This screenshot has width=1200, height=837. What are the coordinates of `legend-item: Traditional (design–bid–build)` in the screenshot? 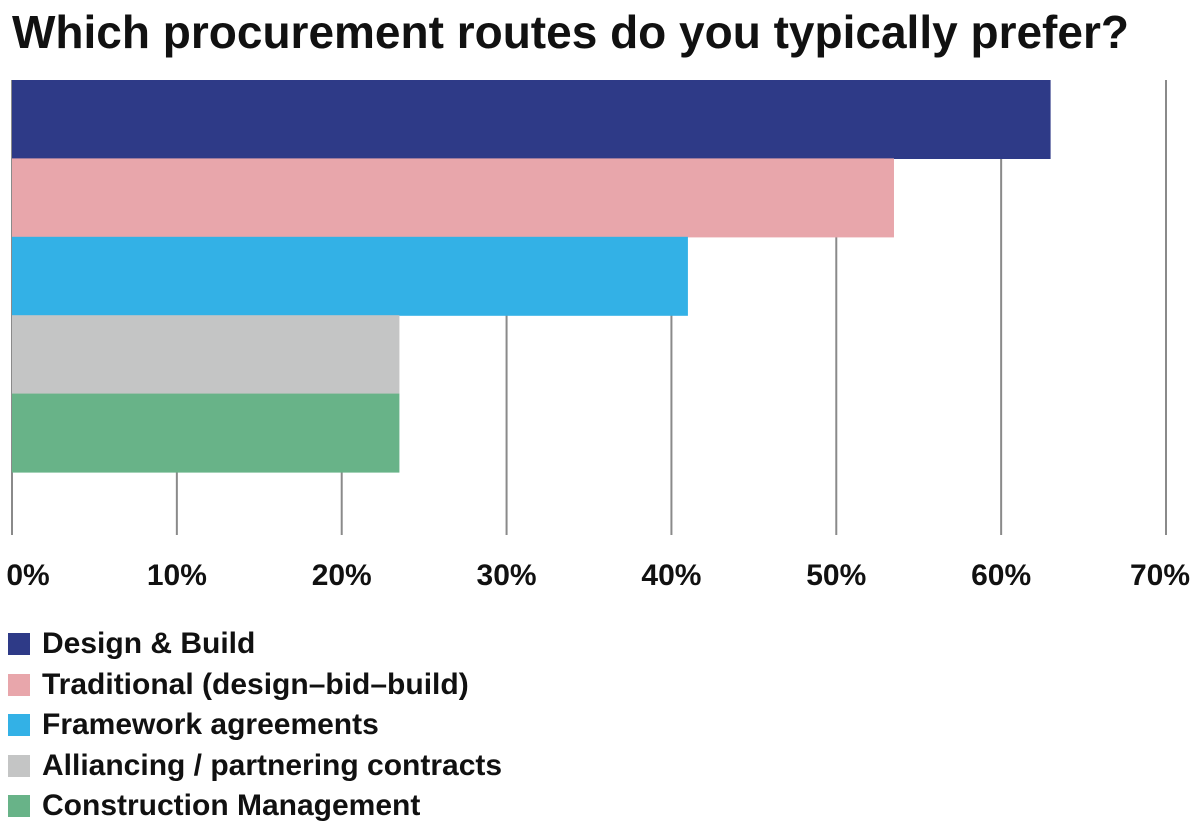 It's located at (255, 685).